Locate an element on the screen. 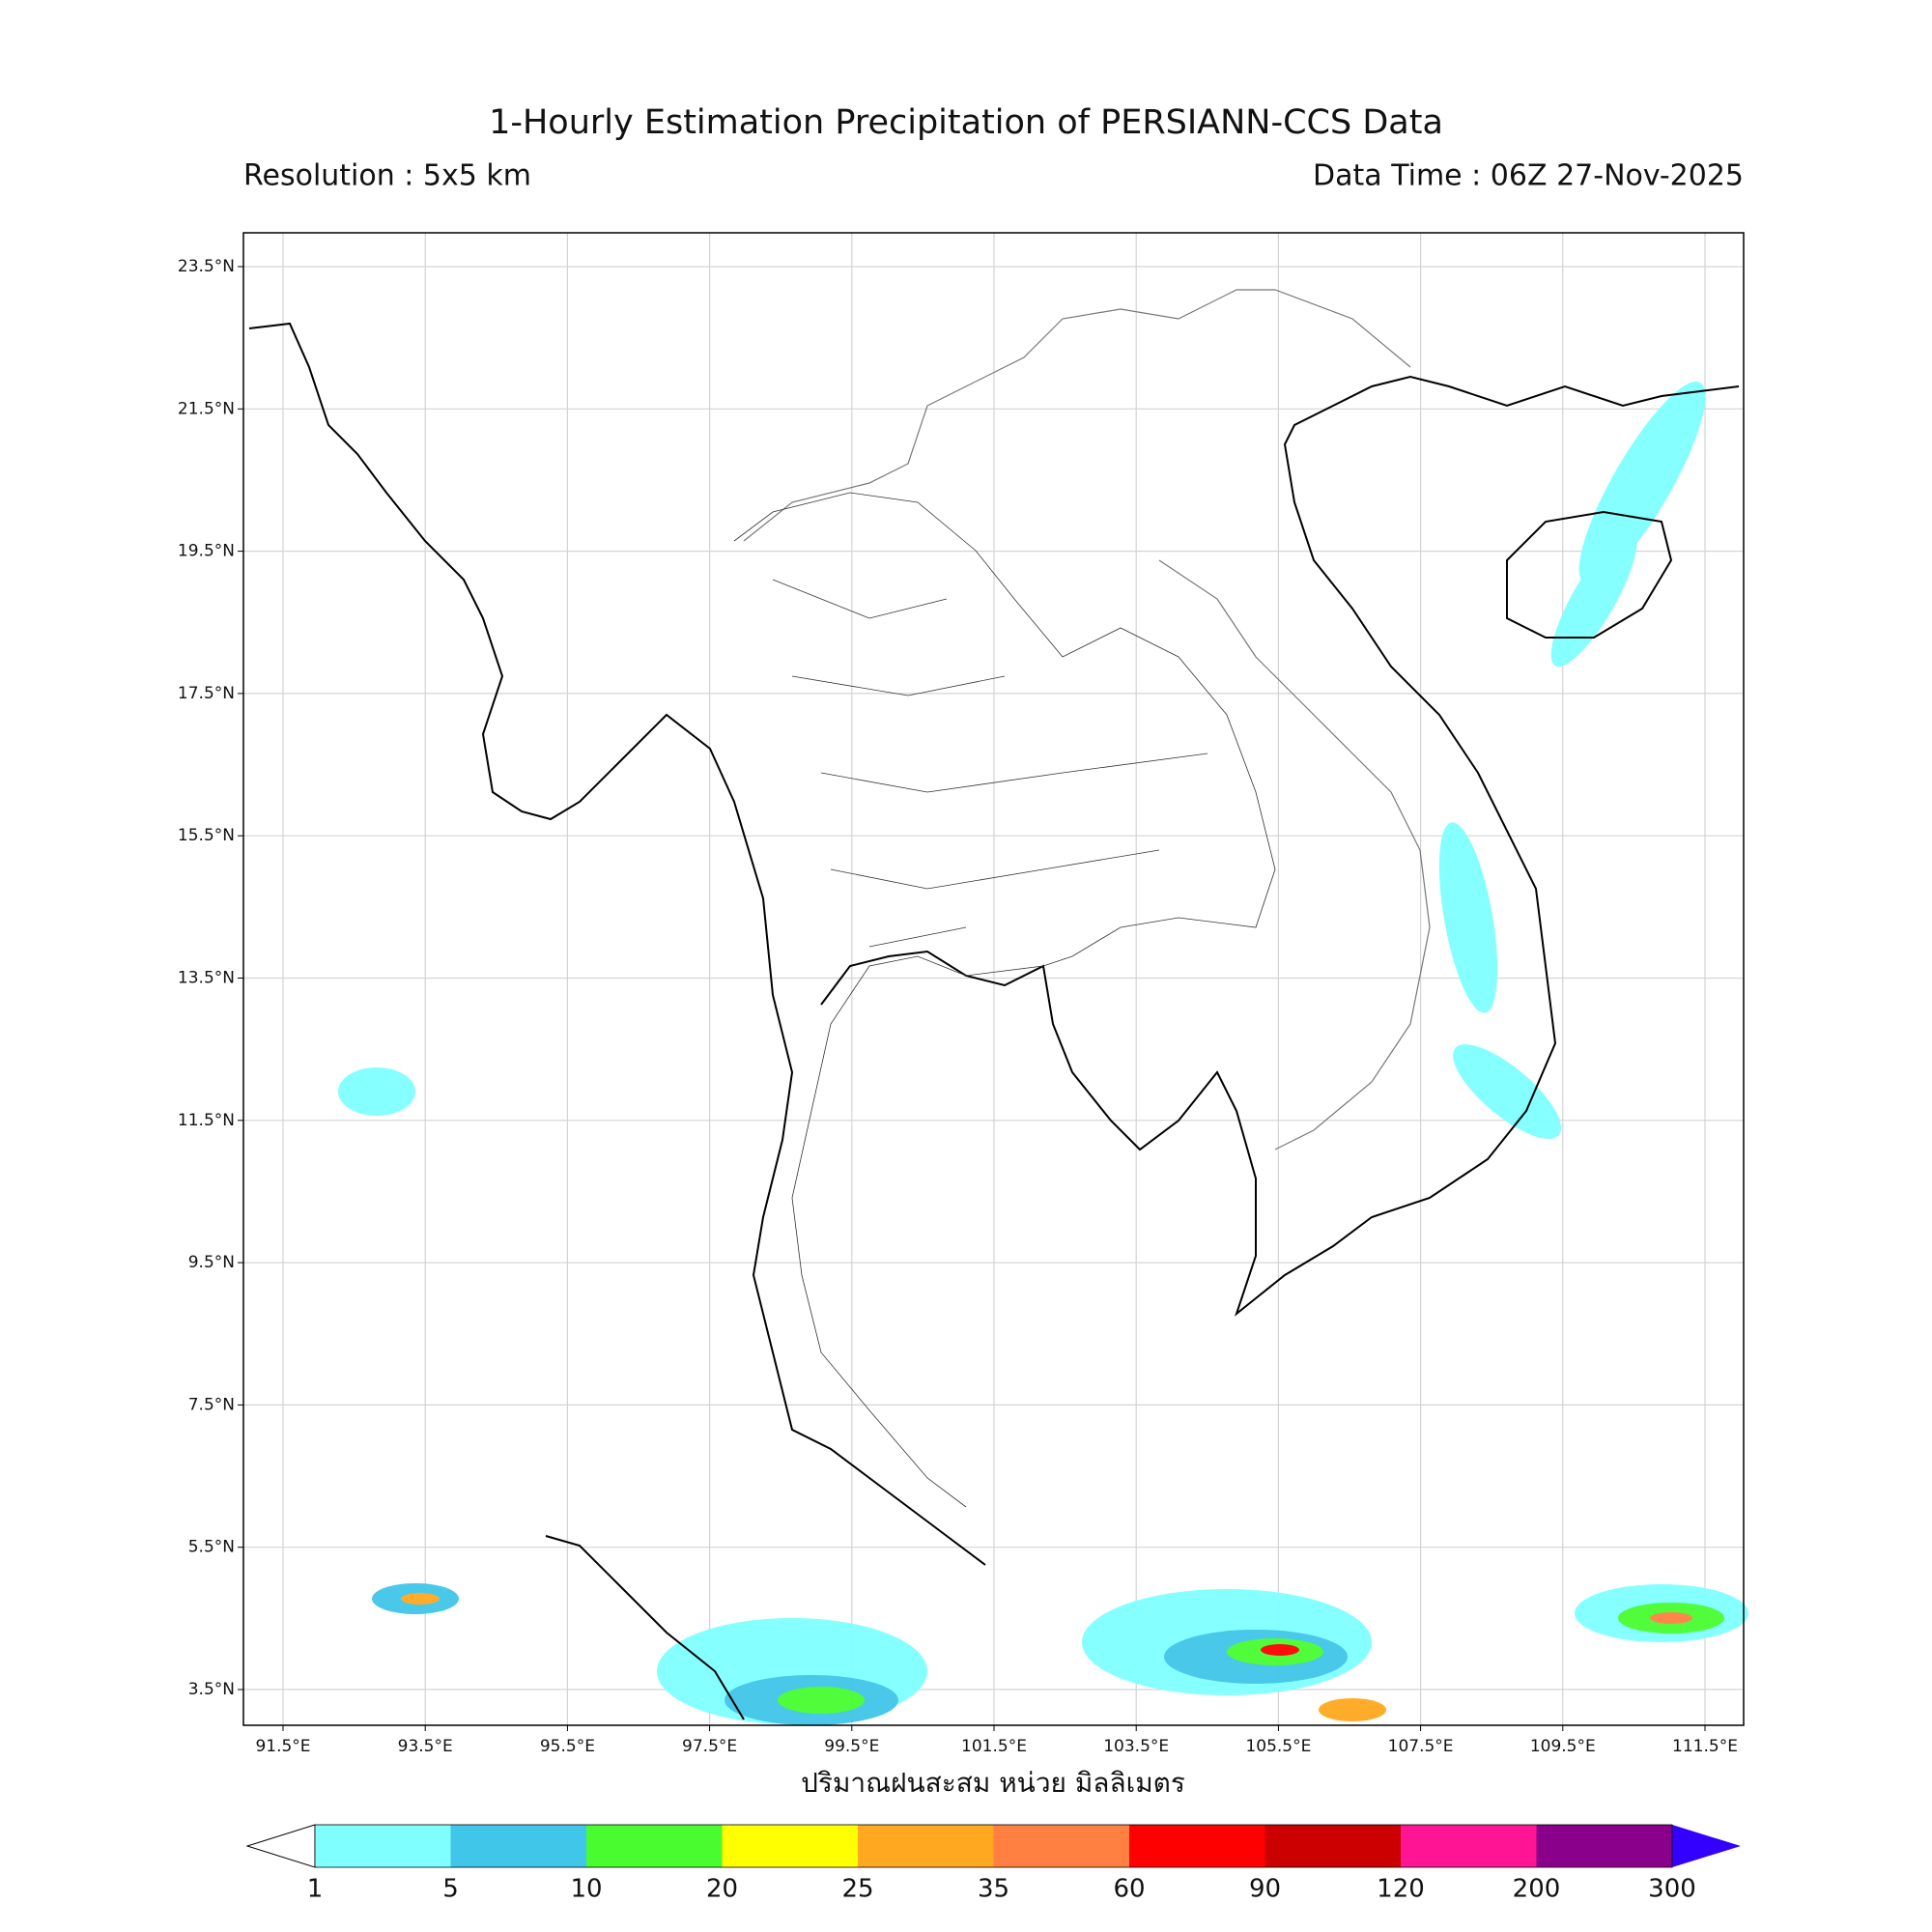 The width and height of the screenshot is (1932, 1932). colorbar-label: 5 is located at coordinates (450, 1889).